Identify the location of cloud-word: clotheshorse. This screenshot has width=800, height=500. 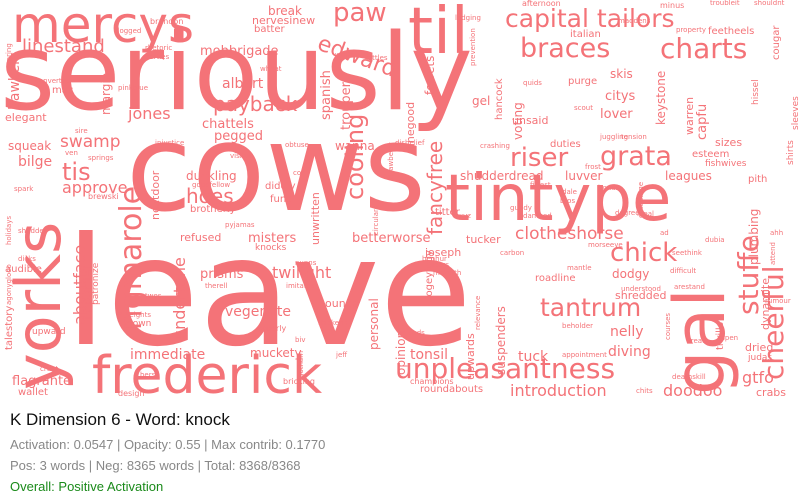
(569, 234).